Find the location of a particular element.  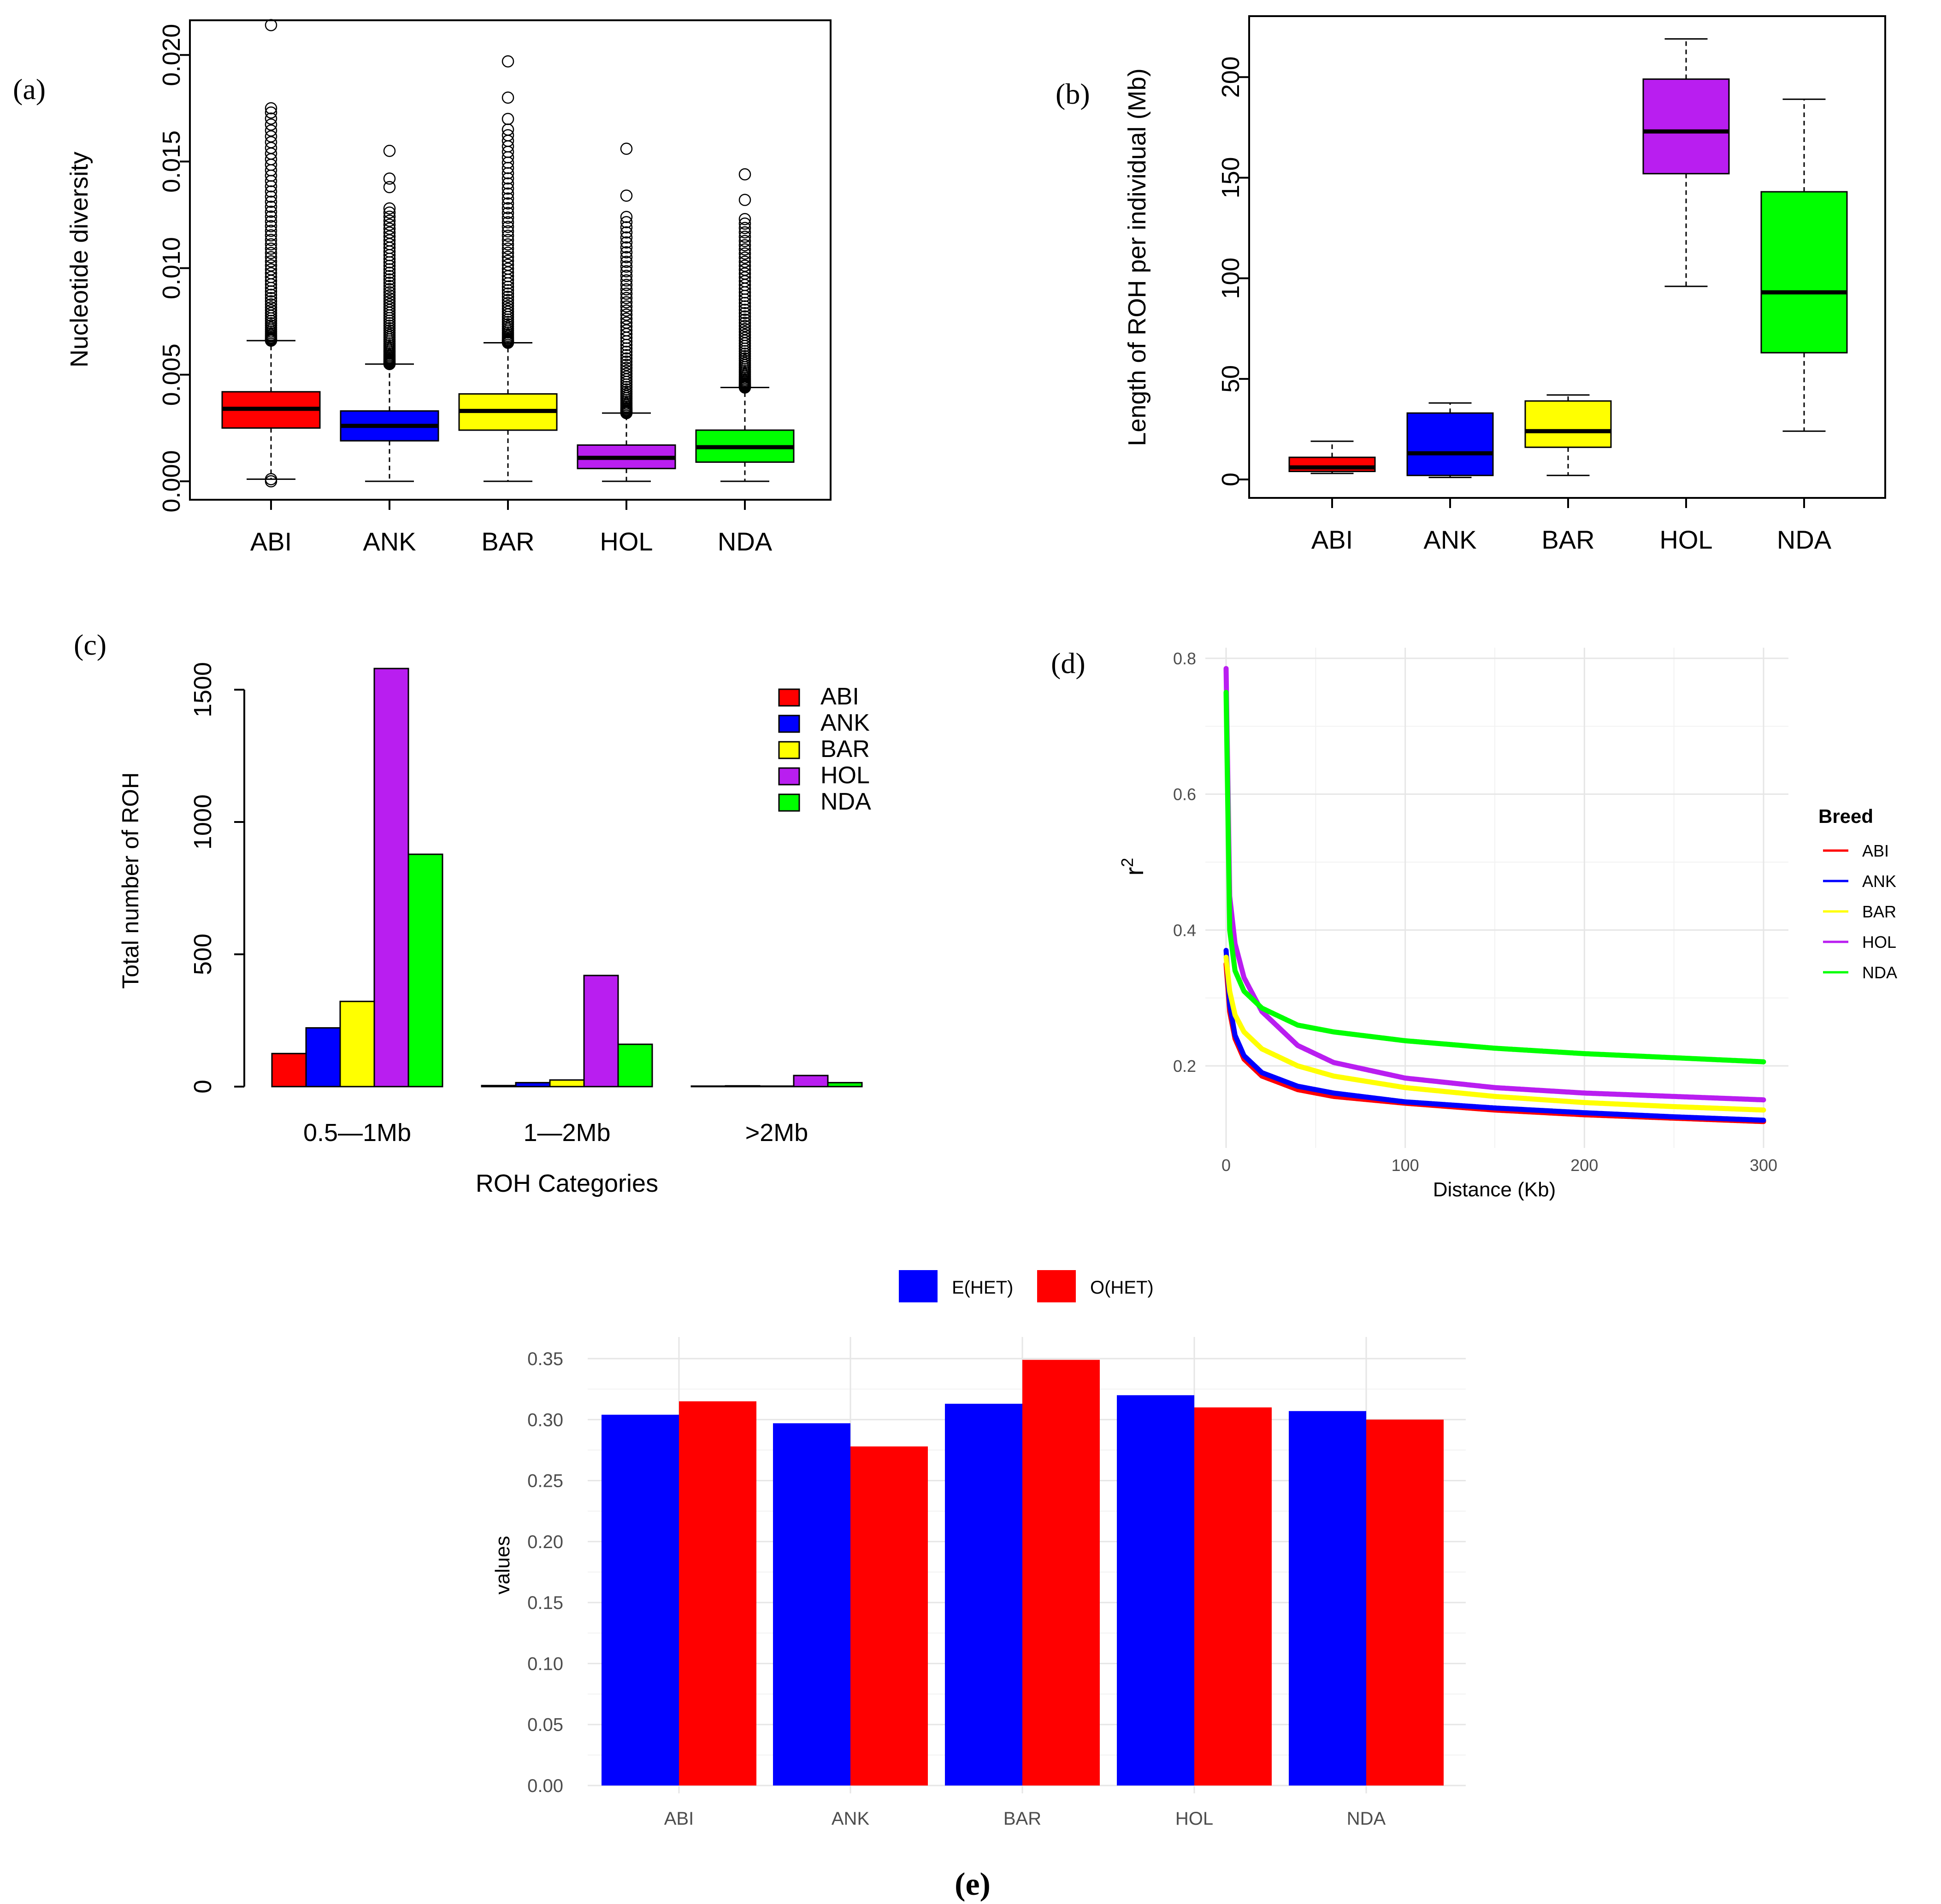

y-tick-label: 0.015 is located at coordinates (171, 161).